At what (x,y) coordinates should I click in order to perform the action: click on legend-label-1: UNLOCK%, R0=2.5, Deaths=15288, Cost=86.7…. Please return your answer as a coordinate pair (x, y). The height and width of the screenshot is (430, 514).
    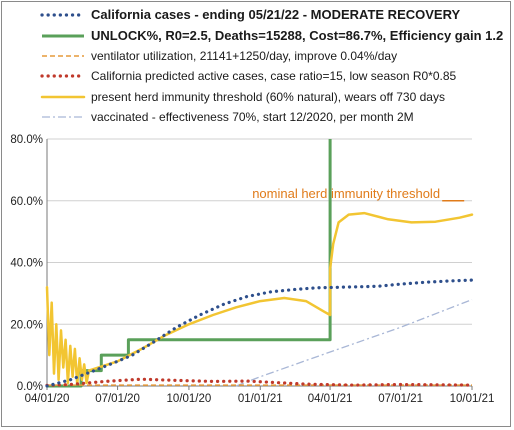
    Looking at the image, I should click on (297, 35).